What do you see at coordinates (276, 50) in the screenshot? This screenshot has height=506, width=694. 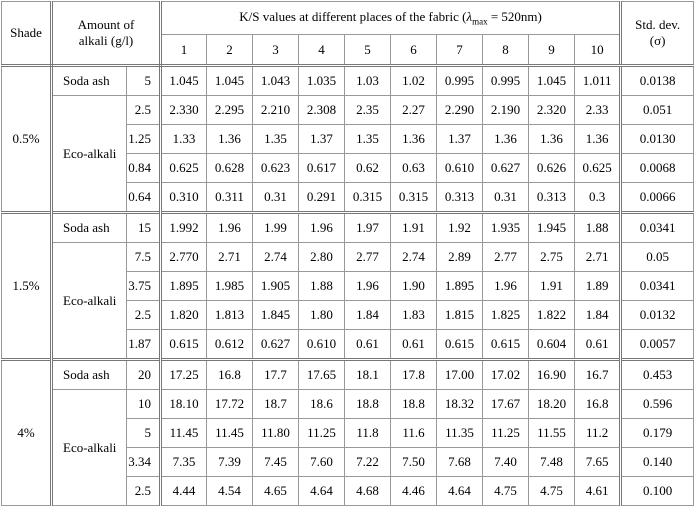 I see `column-number: 3` at bounding box center [276, 50].